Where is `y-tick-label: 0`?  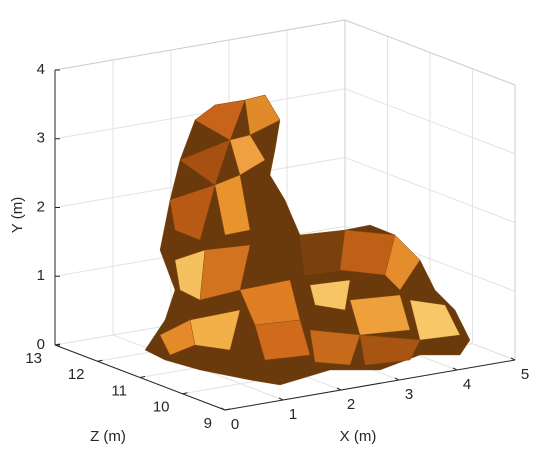 y-tick-label: 0 is located at coordinates (41, 344).